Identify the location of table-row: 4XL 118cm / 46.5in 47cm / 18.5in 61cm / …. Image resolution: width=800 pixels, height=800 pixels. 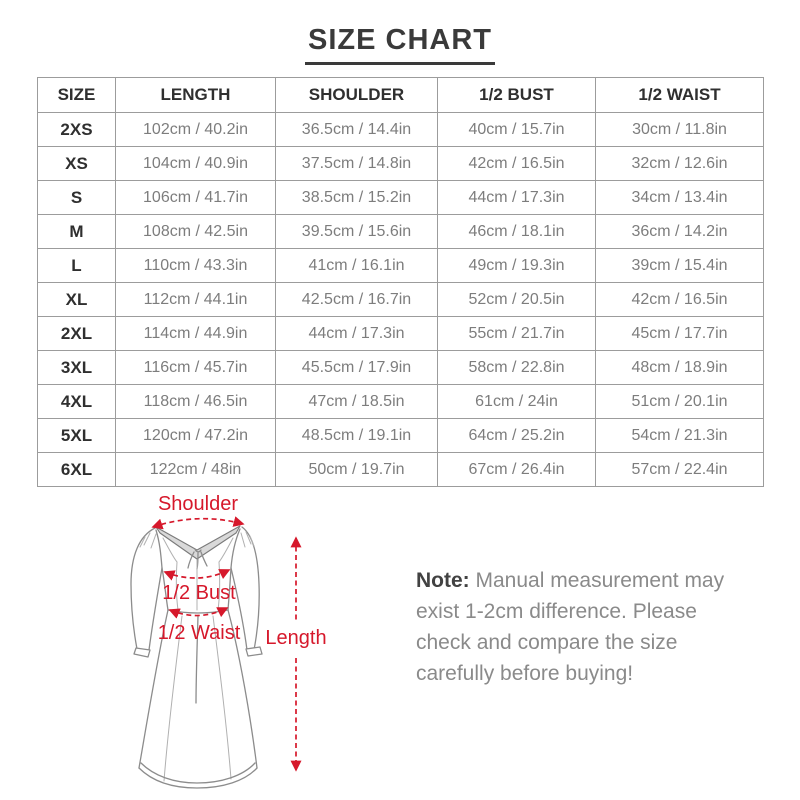
(400, 401).